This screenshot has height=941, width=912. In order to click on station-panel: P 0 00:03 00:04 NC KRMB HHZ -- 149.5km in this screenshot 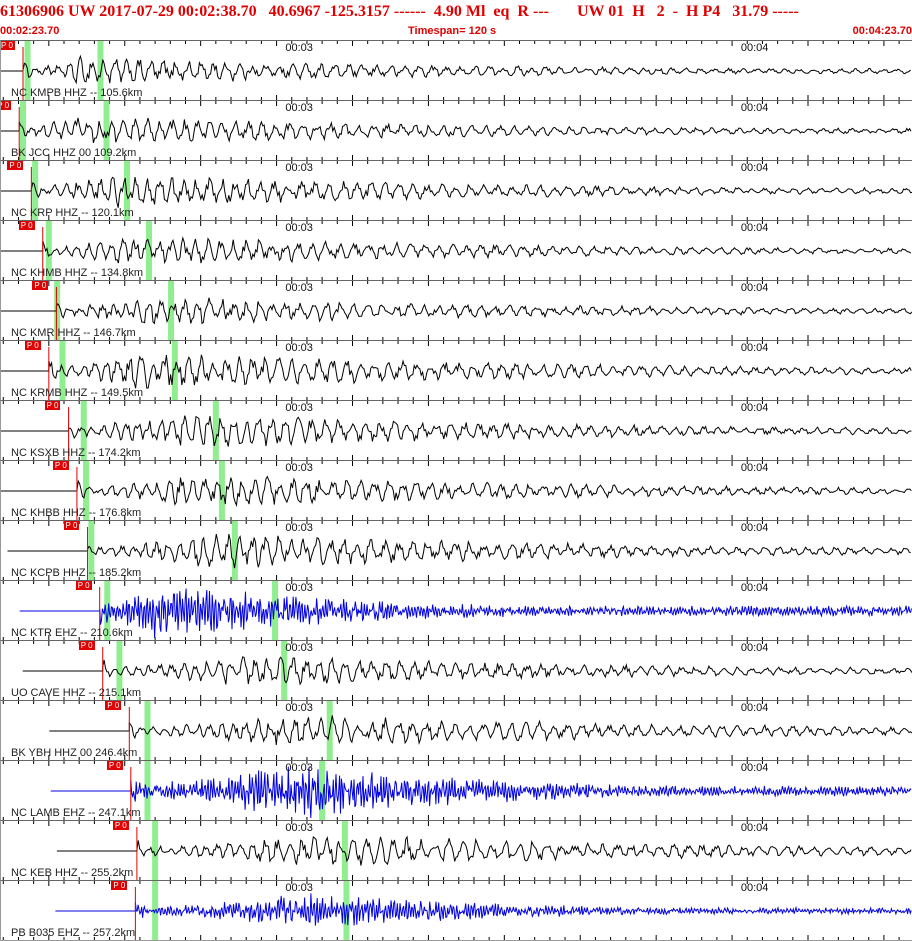, I will do `click(456, 370)`.